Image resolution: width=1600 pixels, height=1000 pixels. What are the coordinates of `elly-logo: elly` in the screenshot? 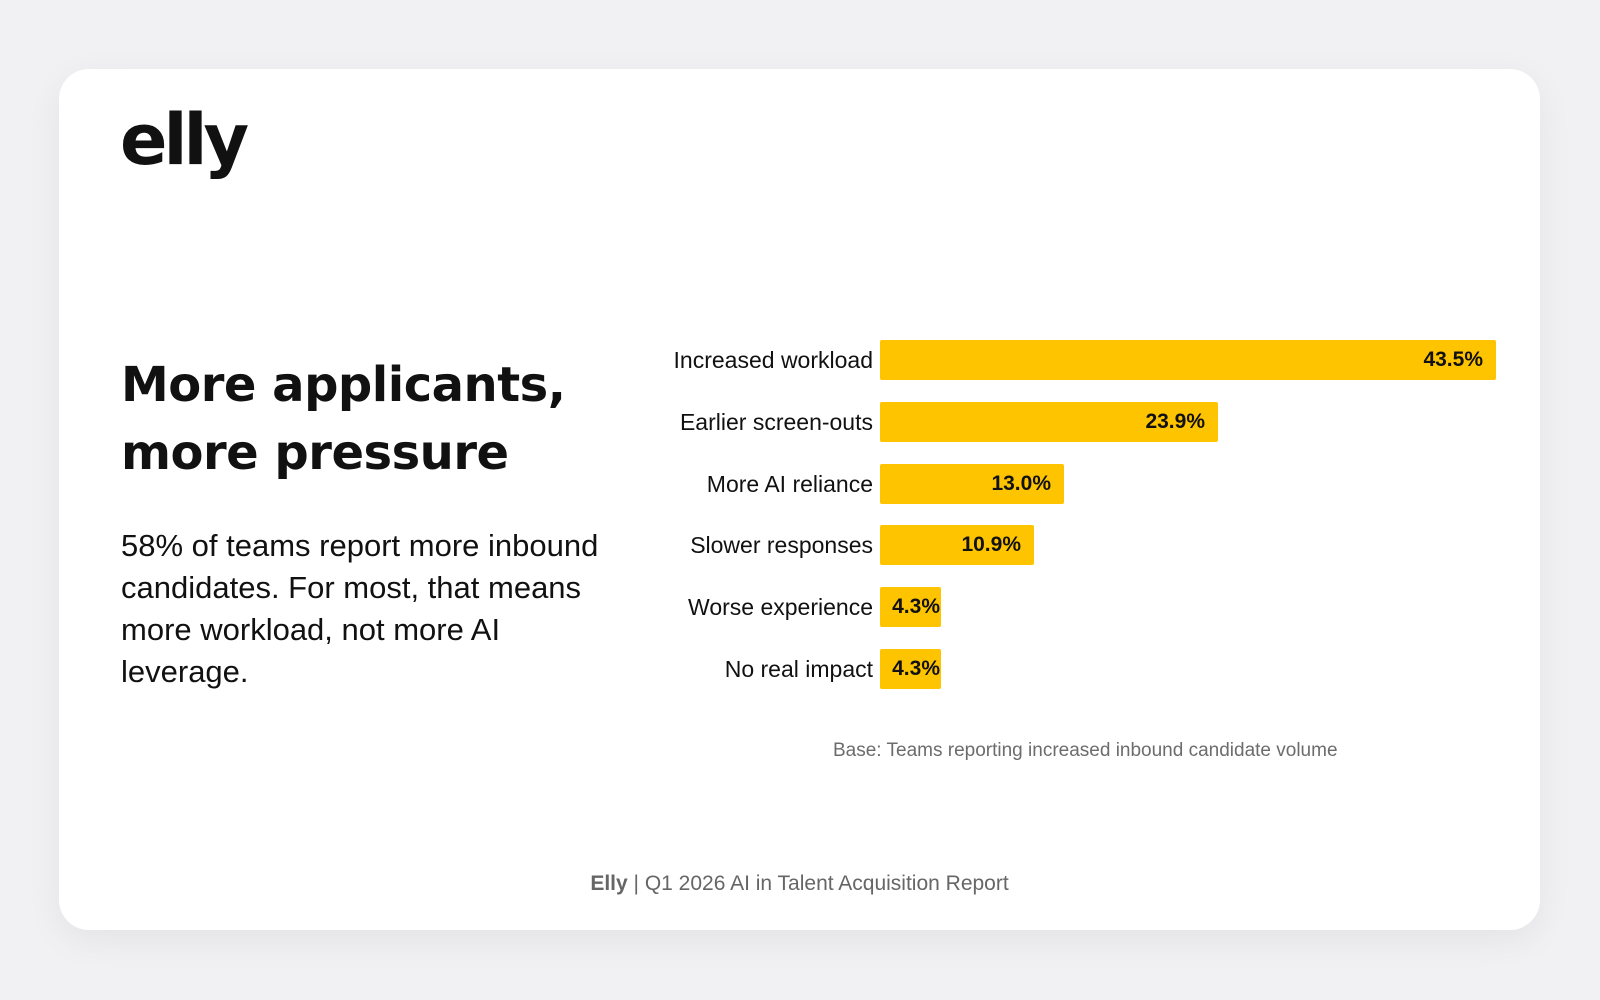 It's located at (184, 140).